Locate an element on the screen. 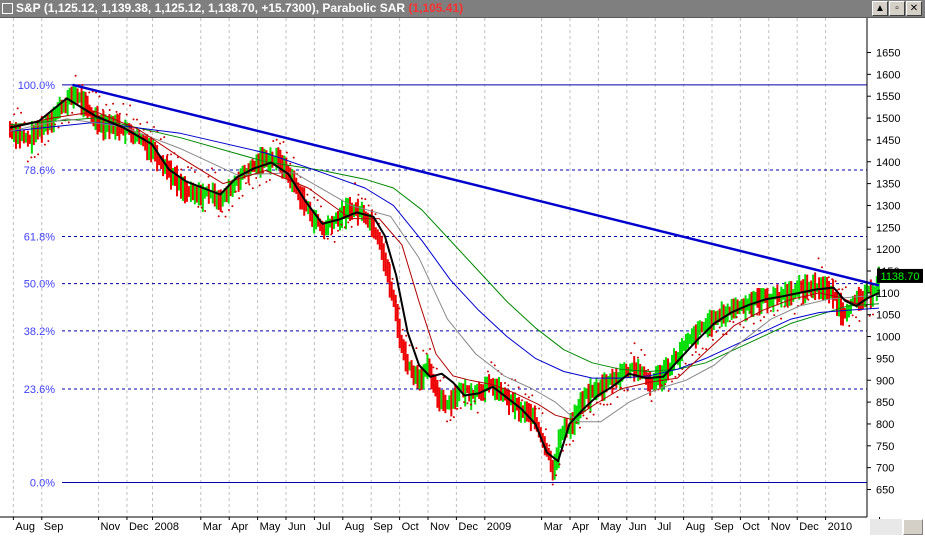 The height and width of the screenshot is (537, 925). scroll-thumb is located at coordinates (913, 527).